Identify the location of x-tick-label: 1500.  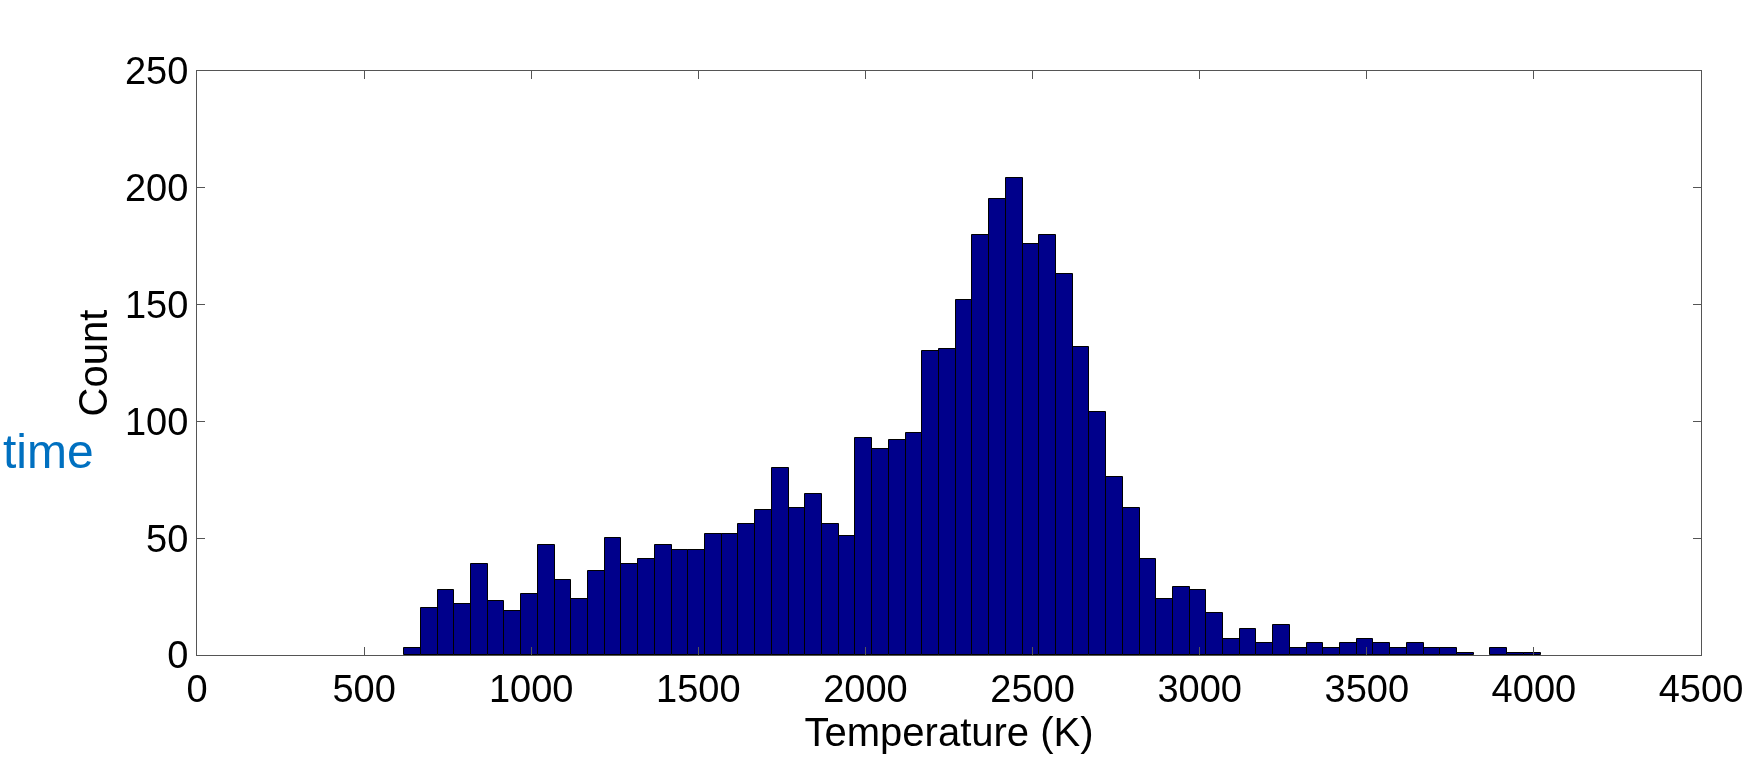
(698, 688).